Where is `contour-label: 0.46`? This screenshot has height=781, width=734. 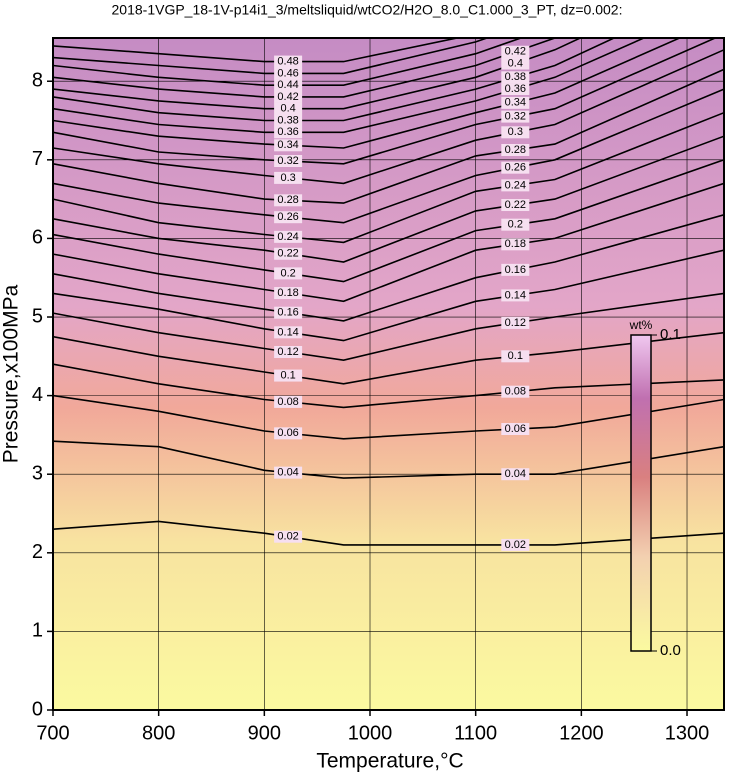
contour-label: 0.46 is located at coordinates (287, 73).